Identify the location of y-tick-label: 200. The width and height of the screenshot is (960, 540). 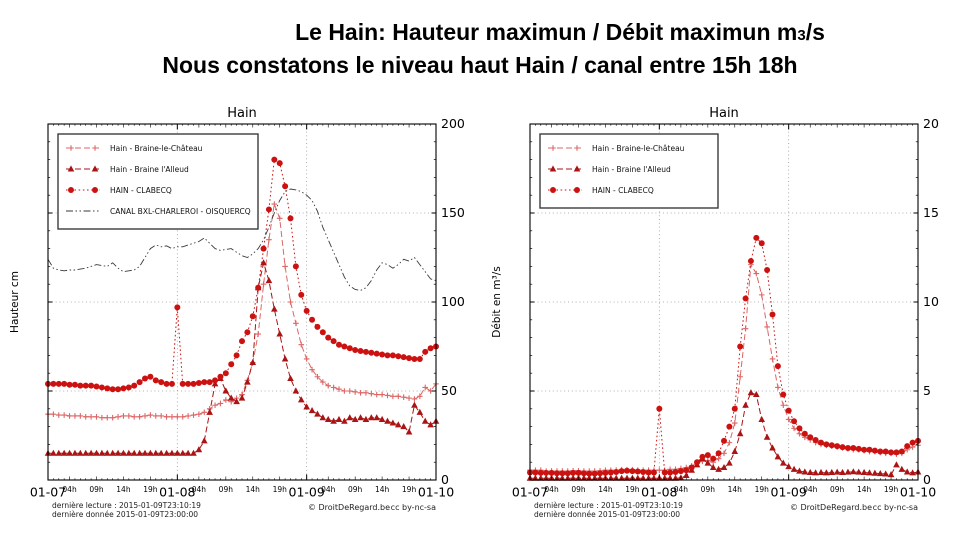
(453, 123).